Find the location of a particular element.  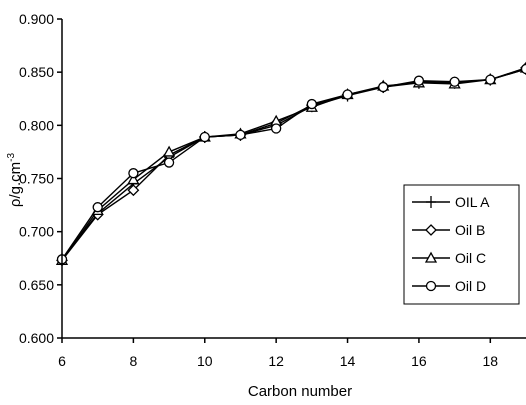

legend-label: OIL A is located at coordinates (472, 202).